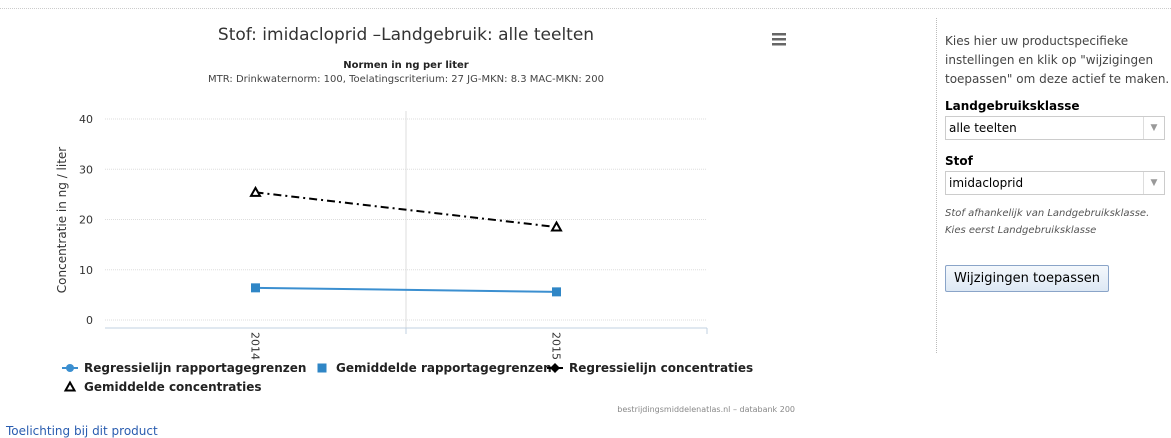  What do you see at coordinates (986, 183) in the screenshot?
I see `select-value: imidacloprid` at bounding box center [986, 183].